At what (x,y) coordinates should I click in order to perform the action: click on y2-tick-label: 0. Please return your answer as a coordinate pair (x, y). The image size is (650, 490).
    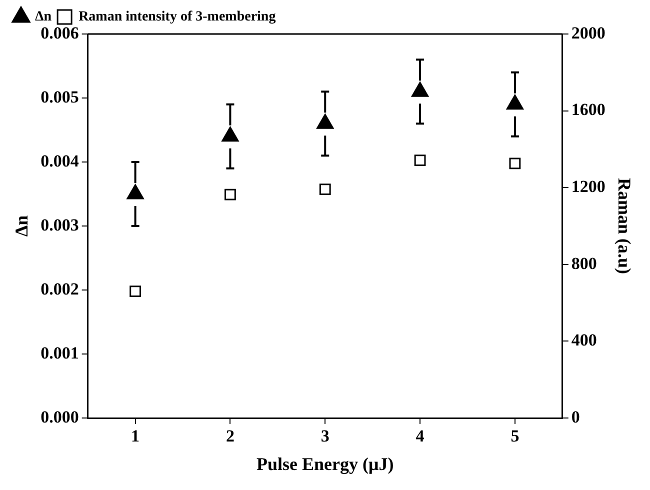
    Looking at the image, I should click on (575, 416).